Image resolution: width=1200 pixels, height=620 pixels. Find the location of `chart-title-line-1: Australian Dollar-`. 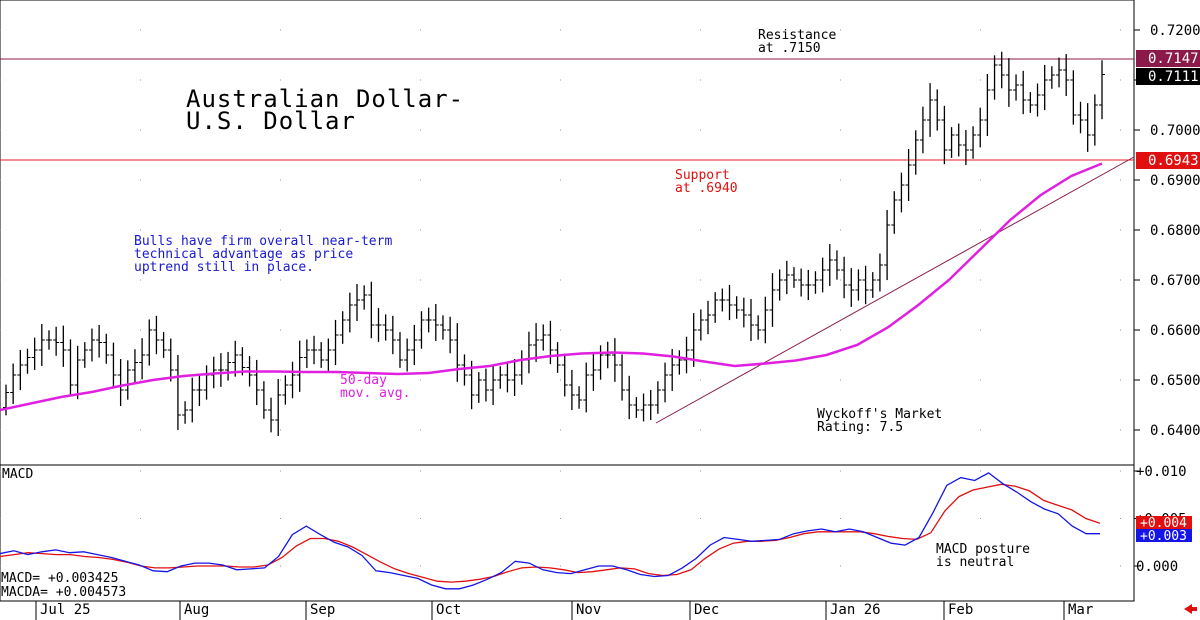

chart-title-line-1: Australian Dollar- is located at coordinates (325, 99).